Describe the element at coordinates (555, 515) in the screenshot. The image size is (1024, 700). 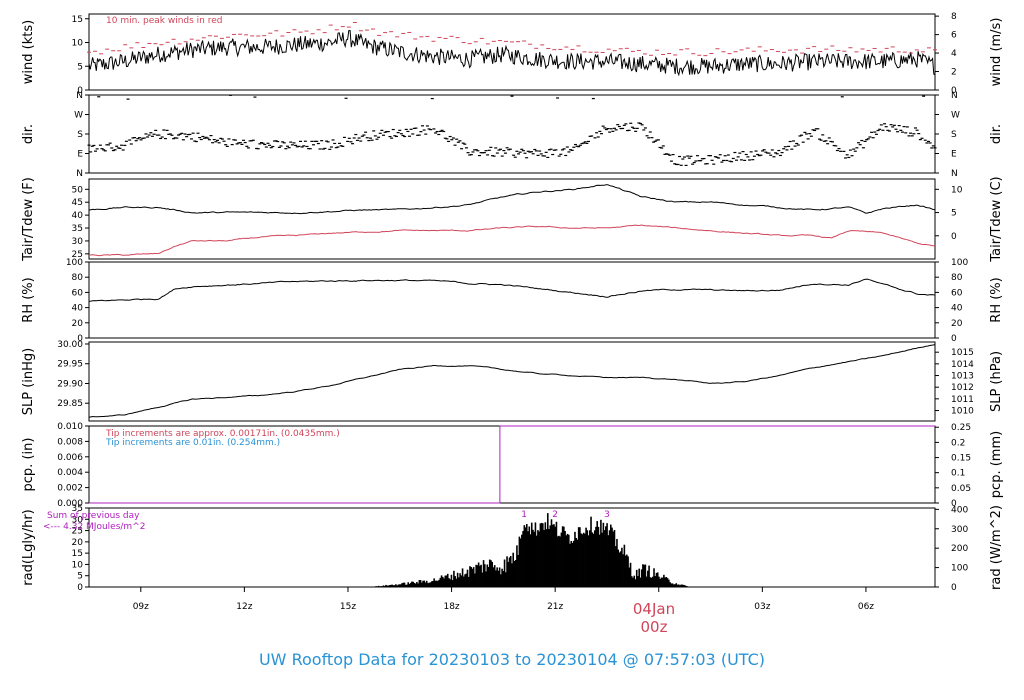
I see `radiation-peak-marker: 2` at that location.